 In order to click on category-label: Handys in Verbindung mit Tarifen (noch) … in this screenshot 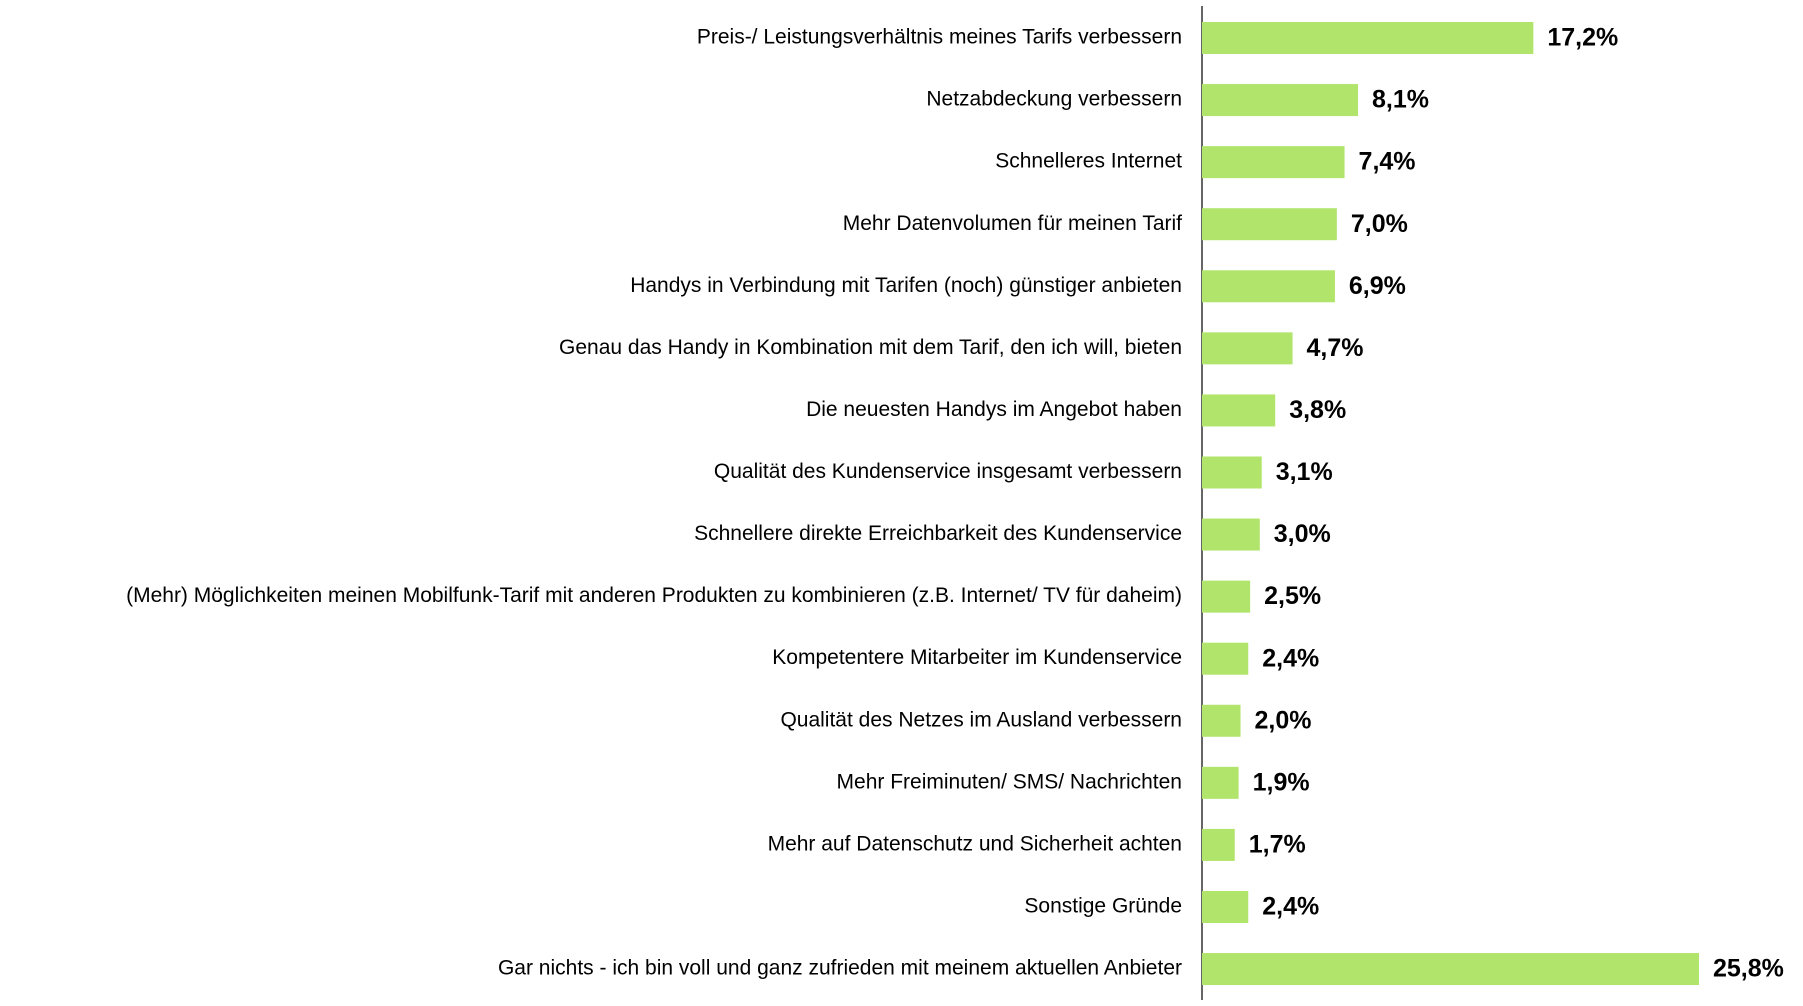, I will do `click(906, 285)`.